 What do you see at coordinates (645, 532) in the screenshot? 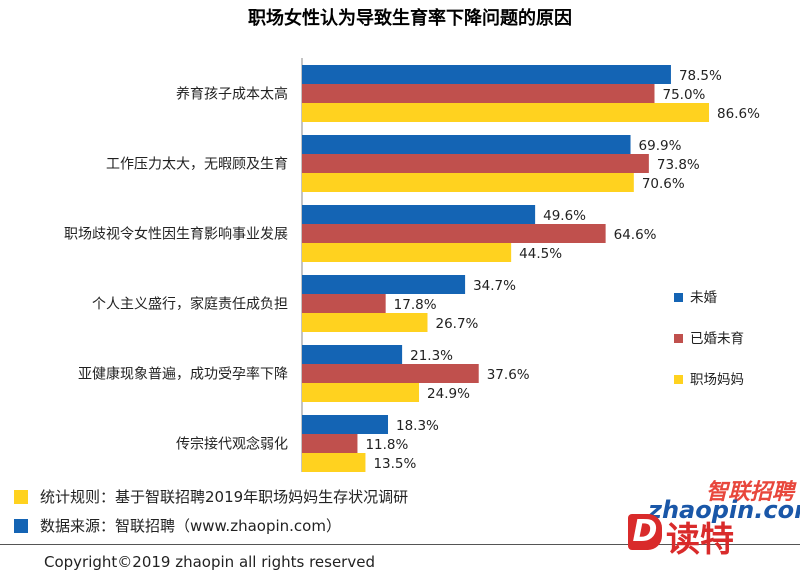
I see `watermark-badge-letter: D` at bounding box center [645, 532].